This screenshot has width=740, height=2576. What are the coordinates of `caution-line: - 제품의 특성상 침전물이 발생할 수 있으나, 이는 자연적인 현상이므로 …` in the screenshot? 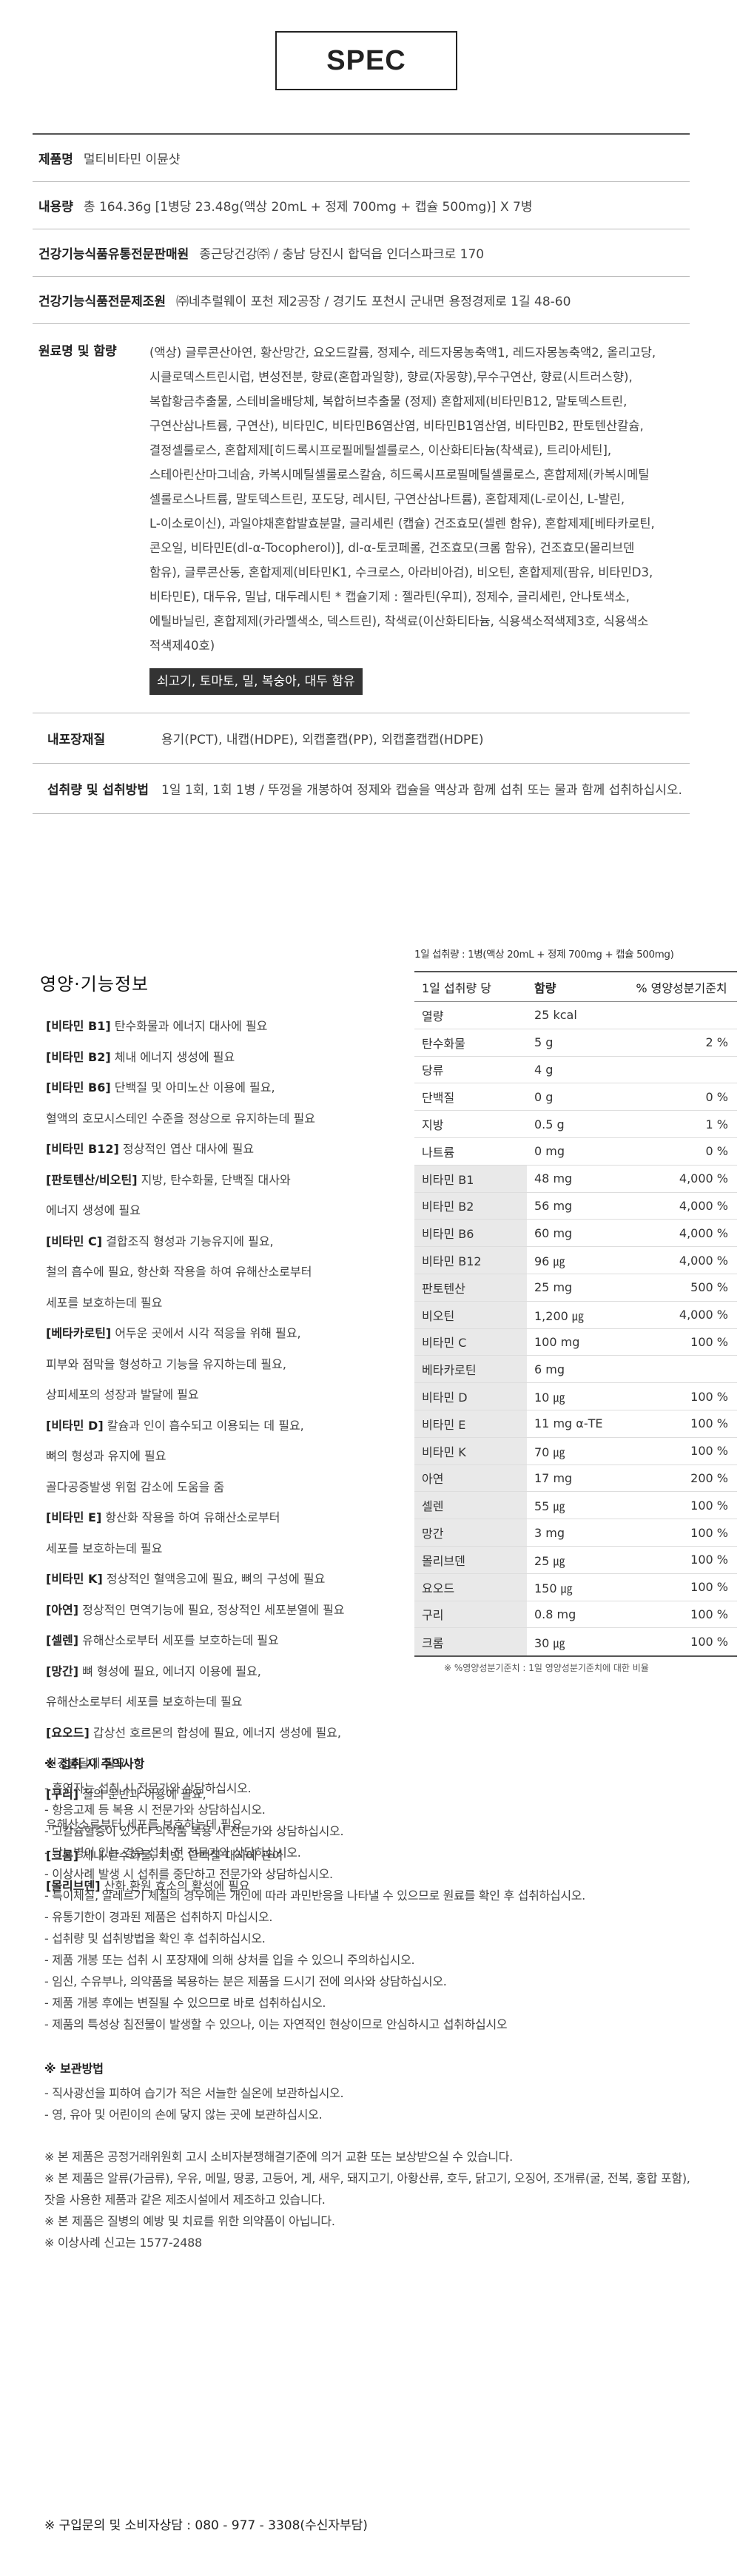 It's located at (276, 2024).